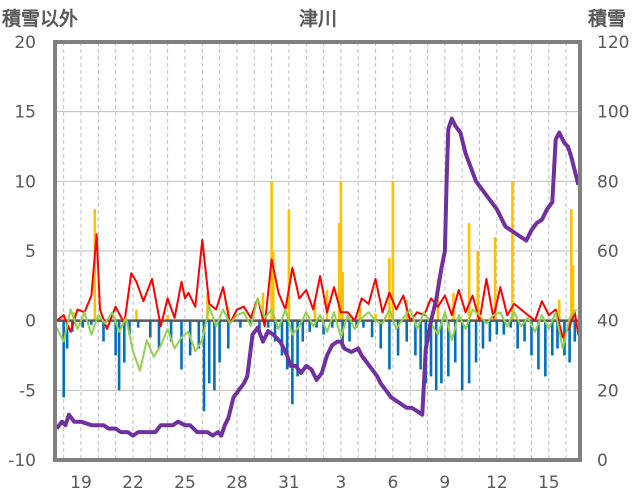 The height and width of the screenshot is (501, 636). I want to click on right-axis-tick-label: 100, so click(613, 113).